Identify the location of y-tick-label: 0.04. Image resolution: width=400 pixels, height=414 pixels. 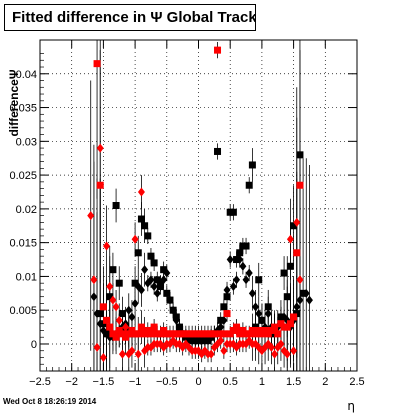
(26, 75).